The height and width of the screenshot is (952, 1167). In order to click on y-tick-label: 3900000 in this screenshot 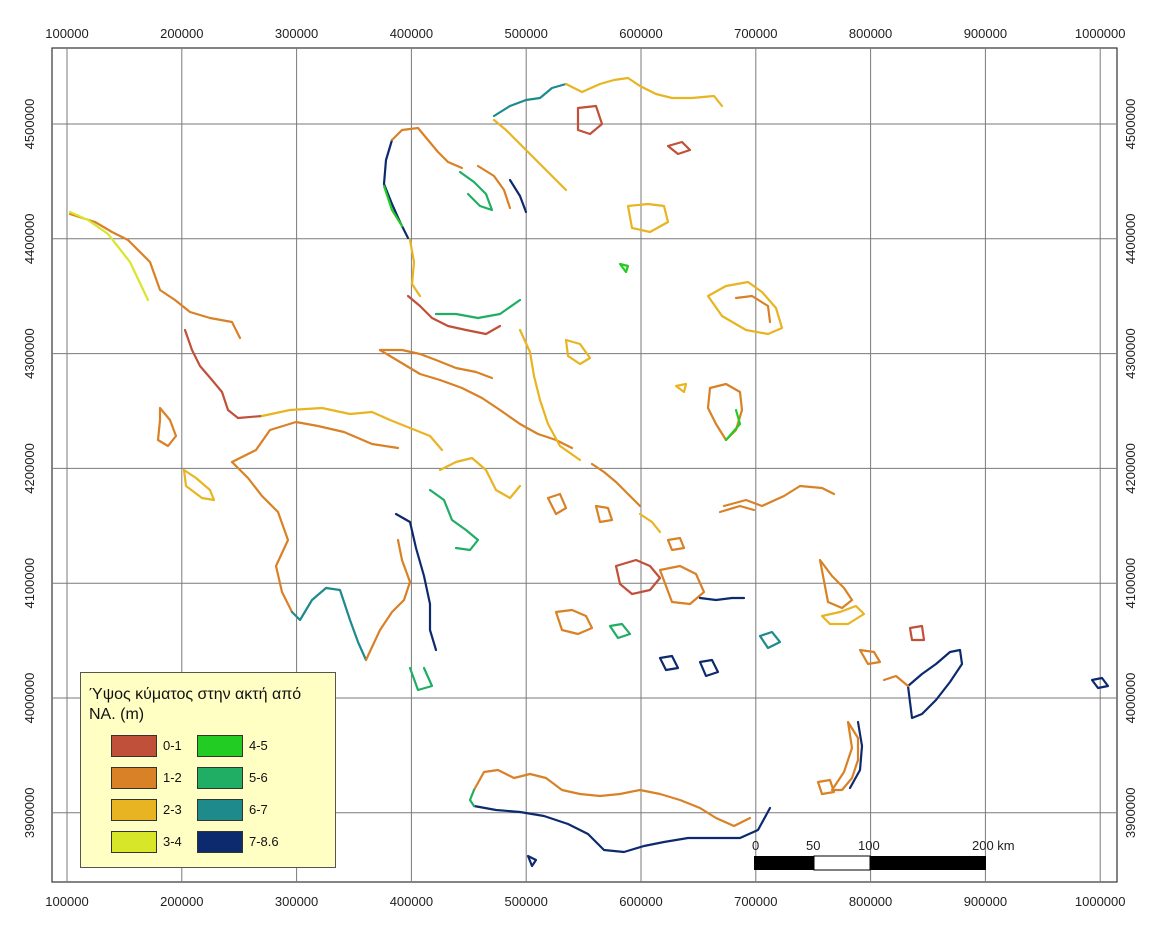, I will do `click(1130, 812)`.